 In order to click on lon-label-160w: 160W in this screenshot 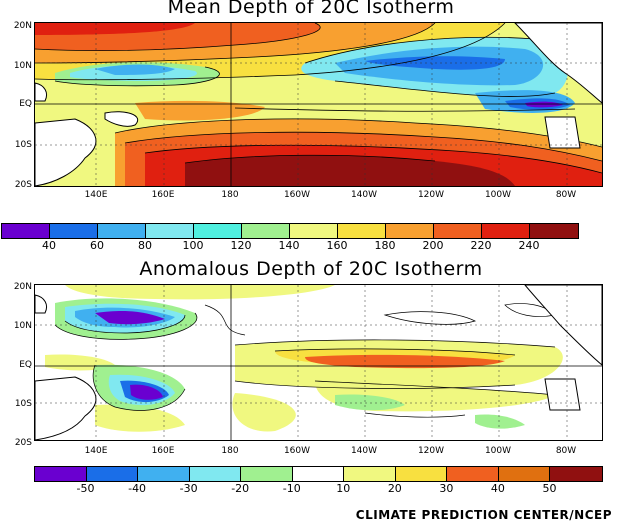, I will do `click(297, 195)`.